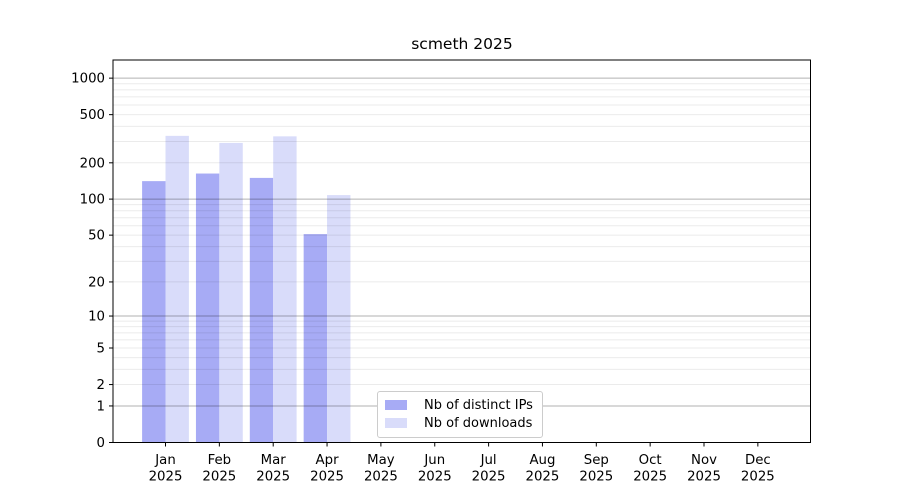  What do you see at coordinates (92, 200) in the screenshot?
I see `y-tick-label-100: 100` at bounding box center [92, 200].